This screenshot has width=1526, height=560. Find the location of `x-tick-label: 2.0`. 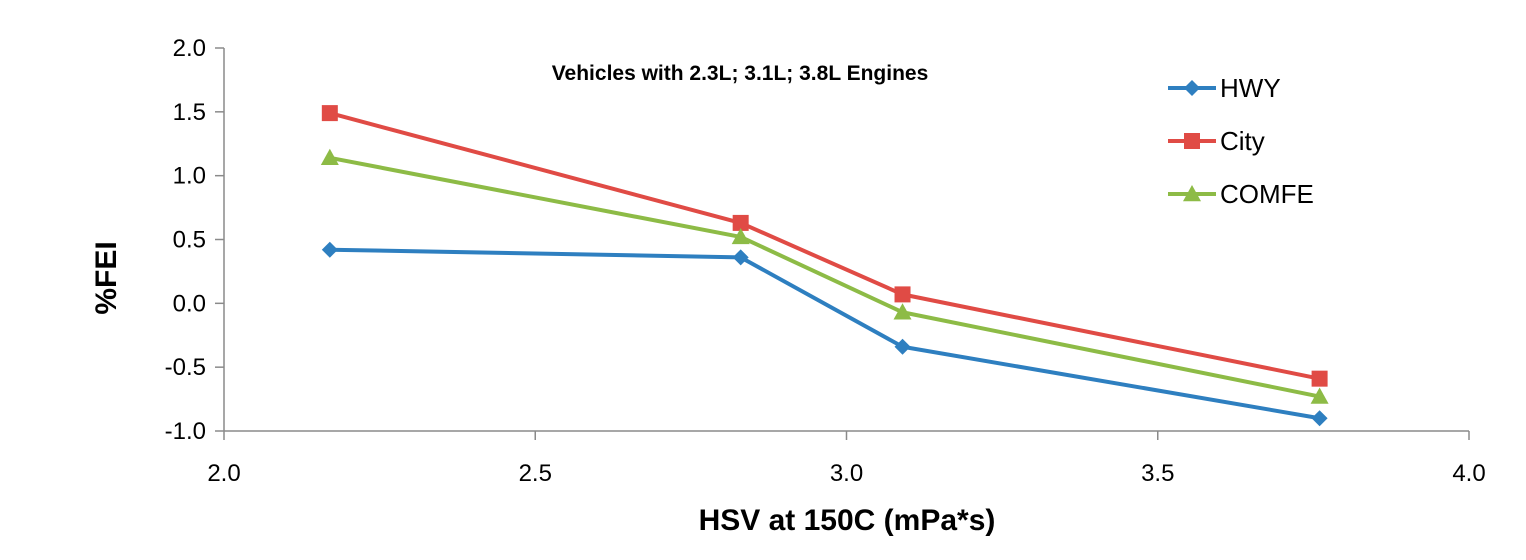

x-tick-label: 2.0 is located at coordinates (223, 473).